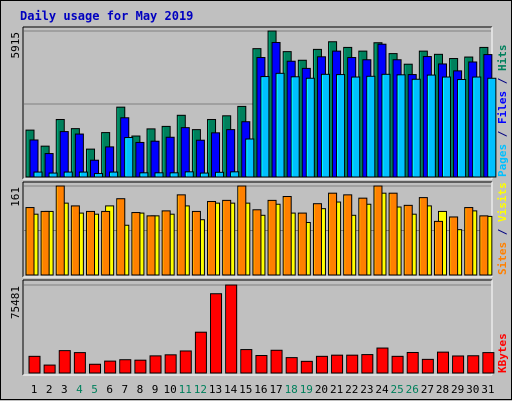 The width and height of the screenshot is (512, 401). What do you see at coordinates (15, 197) in the screenshot?
I see `middle-axis-max-label: 161` at bounding box center [15, 197].